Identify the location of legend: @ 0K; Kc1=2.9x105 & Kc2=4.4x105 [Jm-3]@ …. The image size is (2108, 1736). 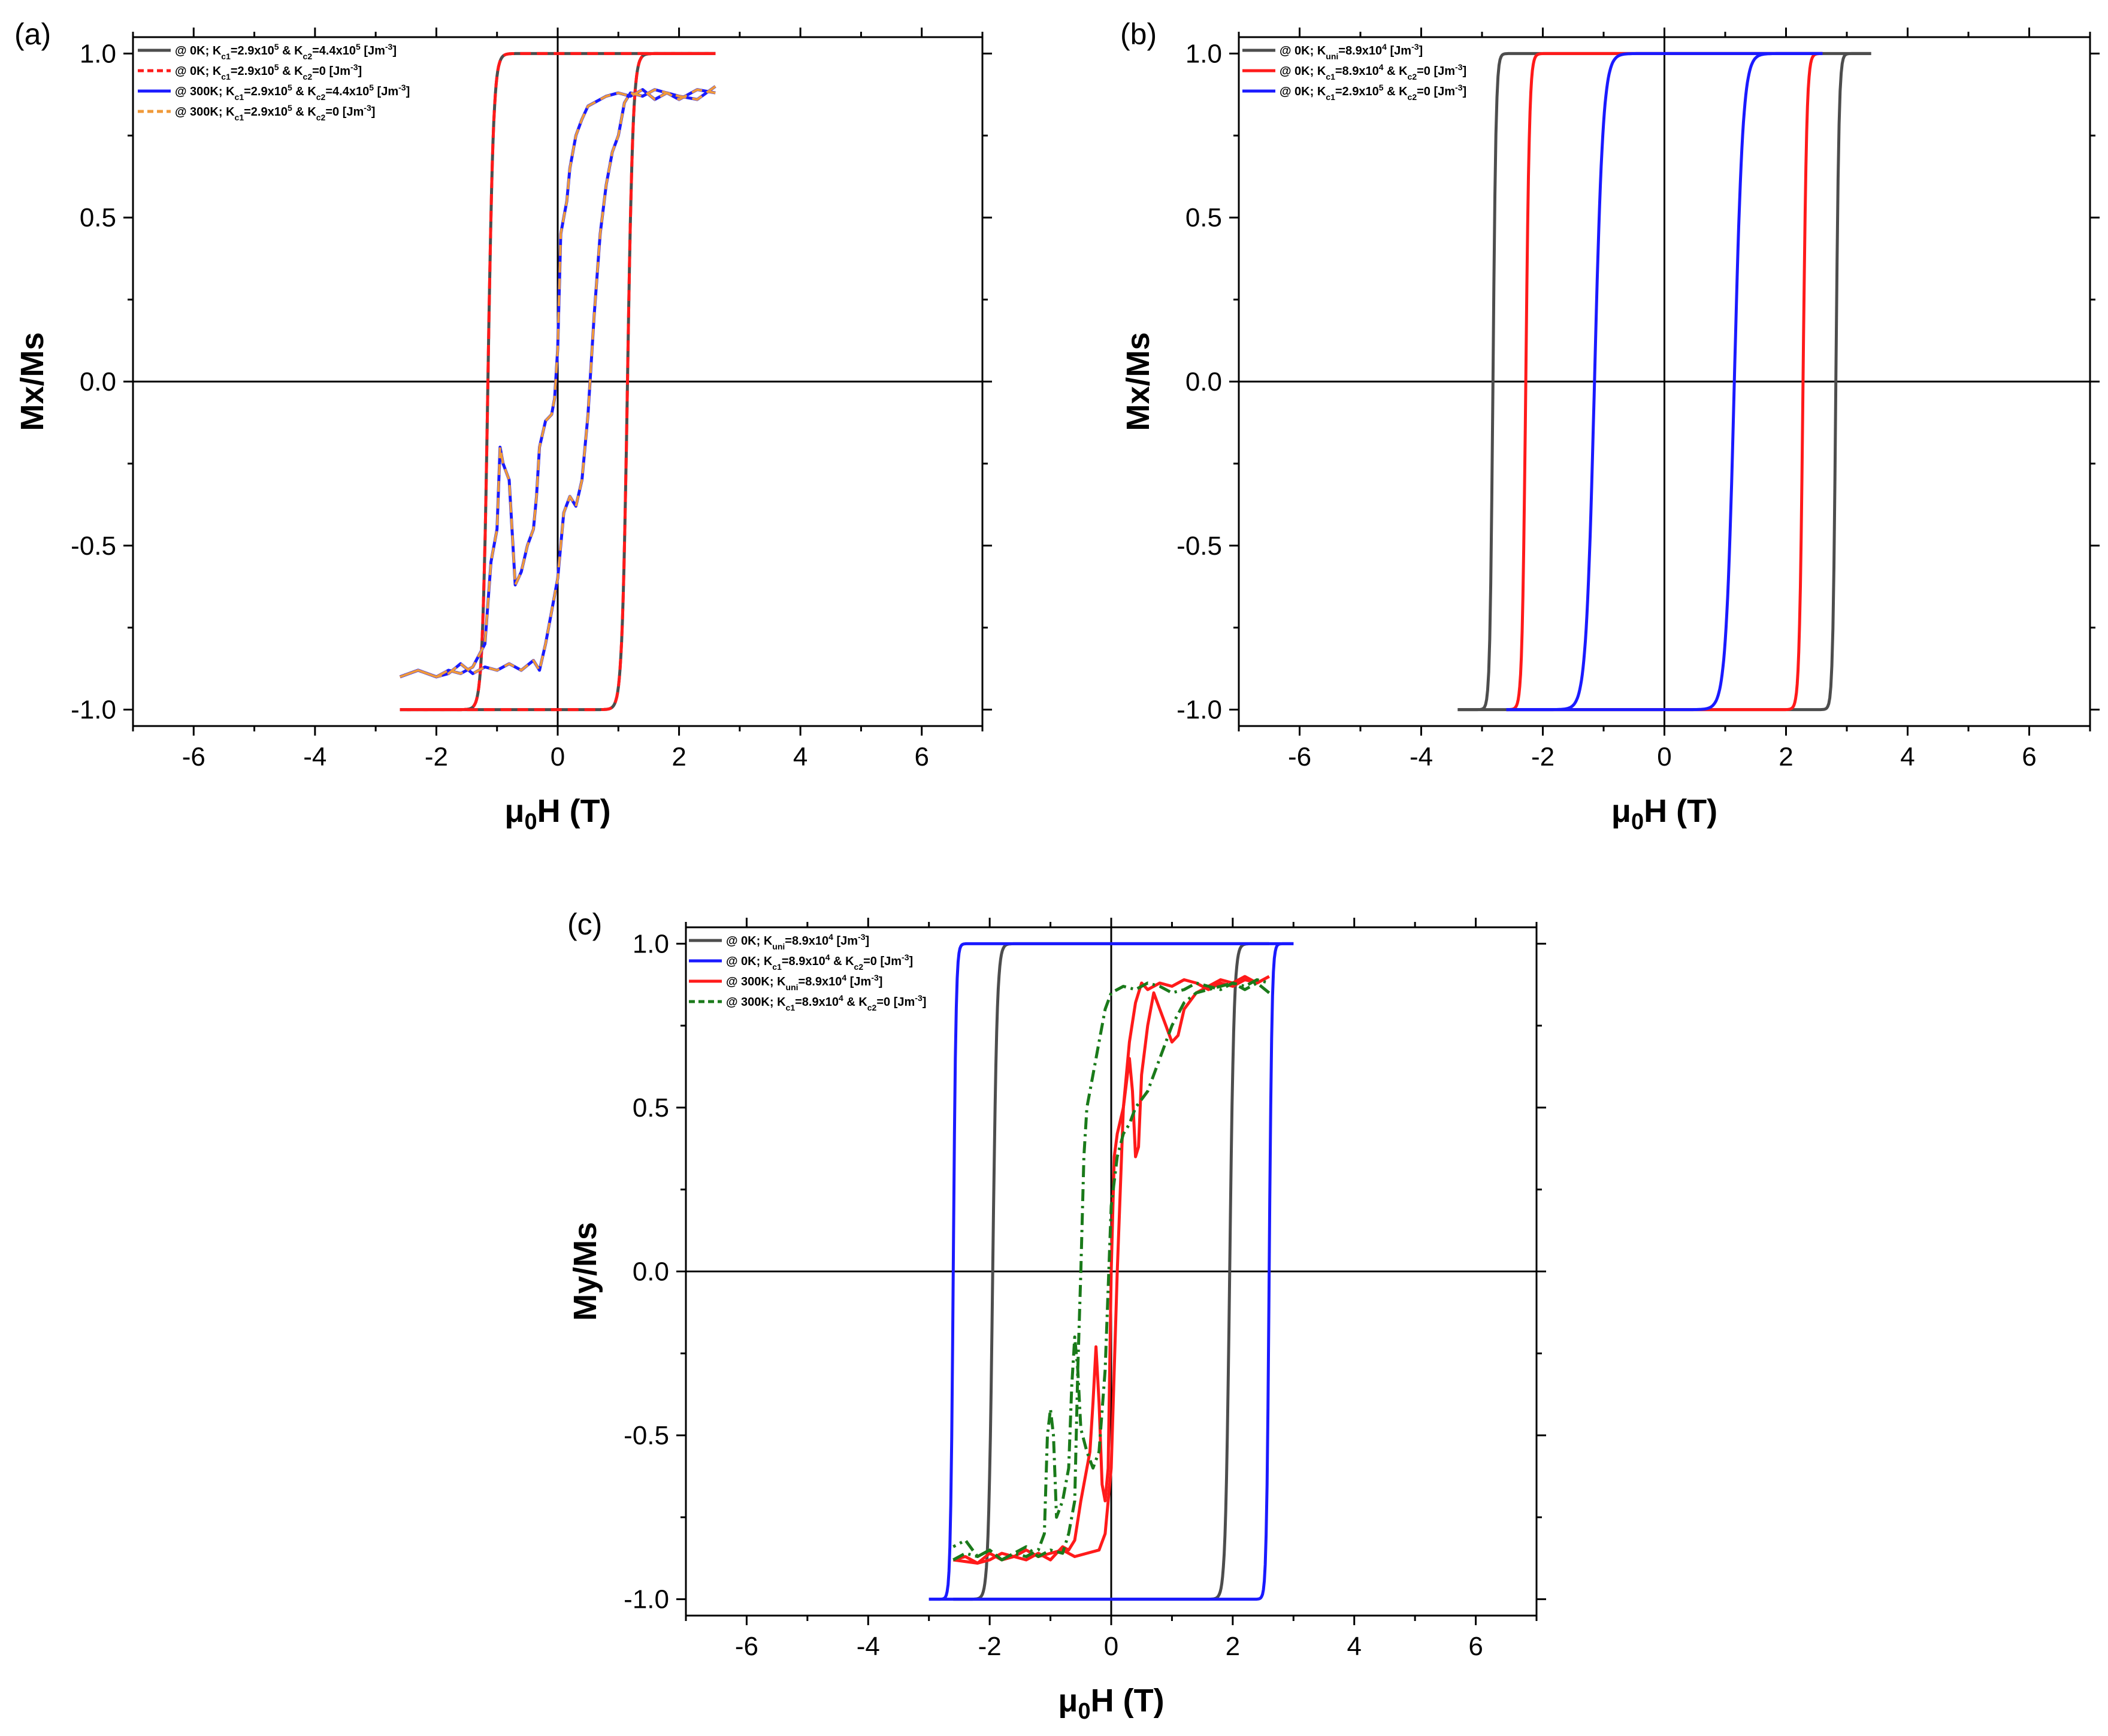
(274, 82).